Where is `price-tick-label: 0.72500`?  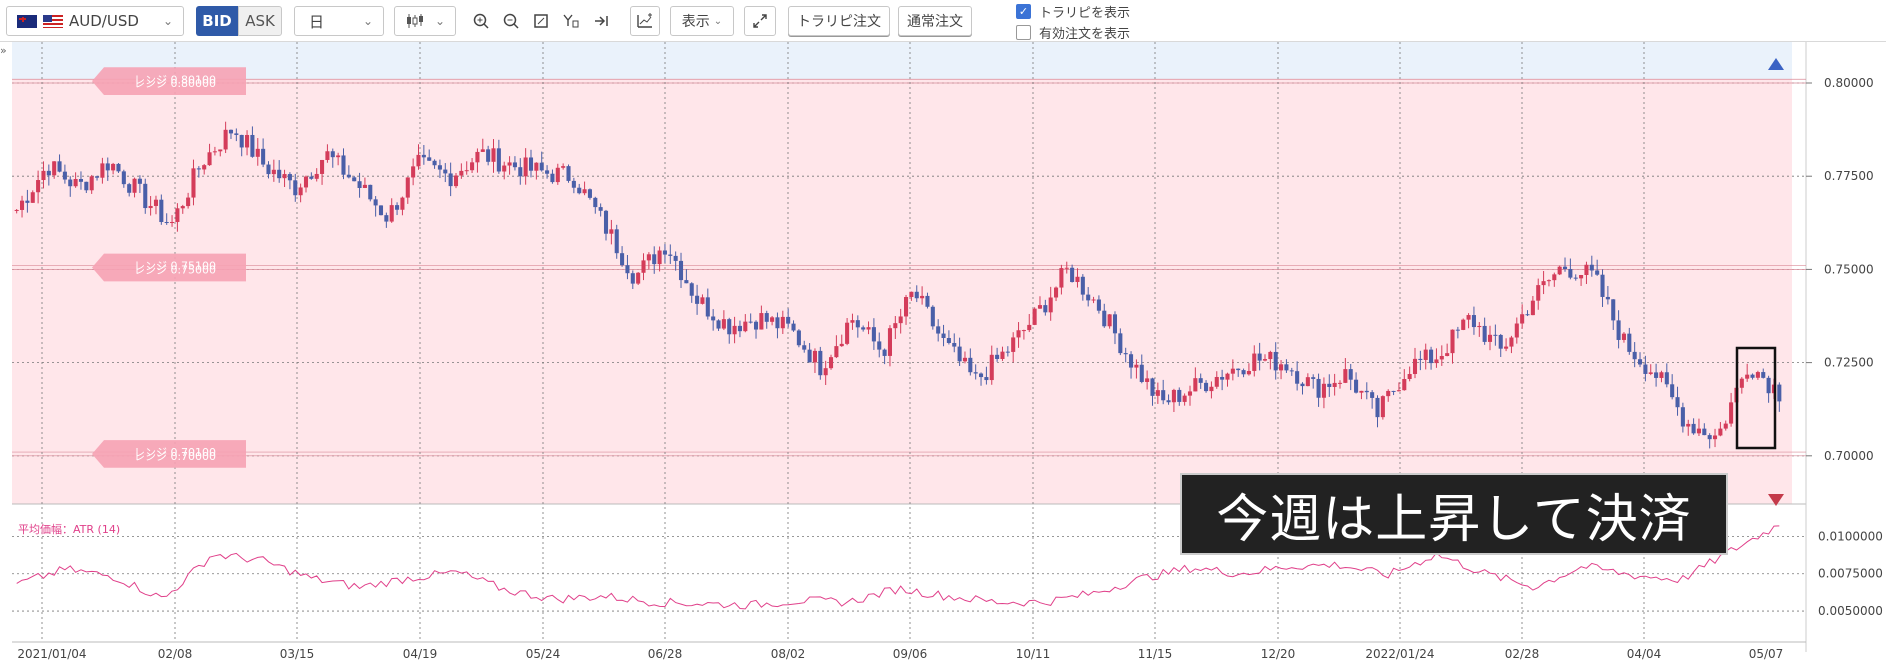
price-tick-label: 0.72500 is located at coordinates (1849, 363).